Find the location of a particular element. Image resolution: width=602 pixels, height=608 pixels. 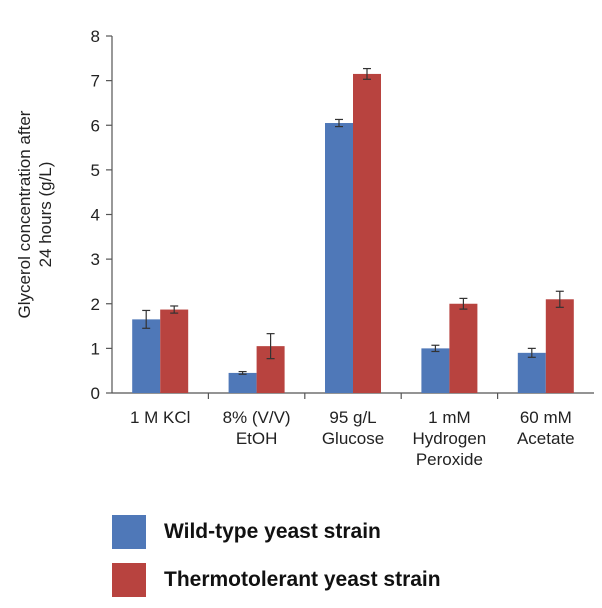

y-tick-label-6: 6 is located at coordinates (95, 125).